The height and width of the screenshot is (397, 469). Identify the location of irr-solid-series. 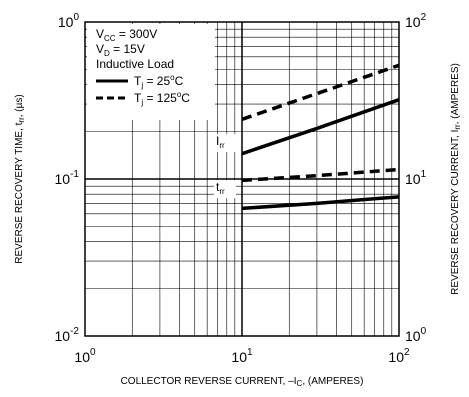
(320, 127).